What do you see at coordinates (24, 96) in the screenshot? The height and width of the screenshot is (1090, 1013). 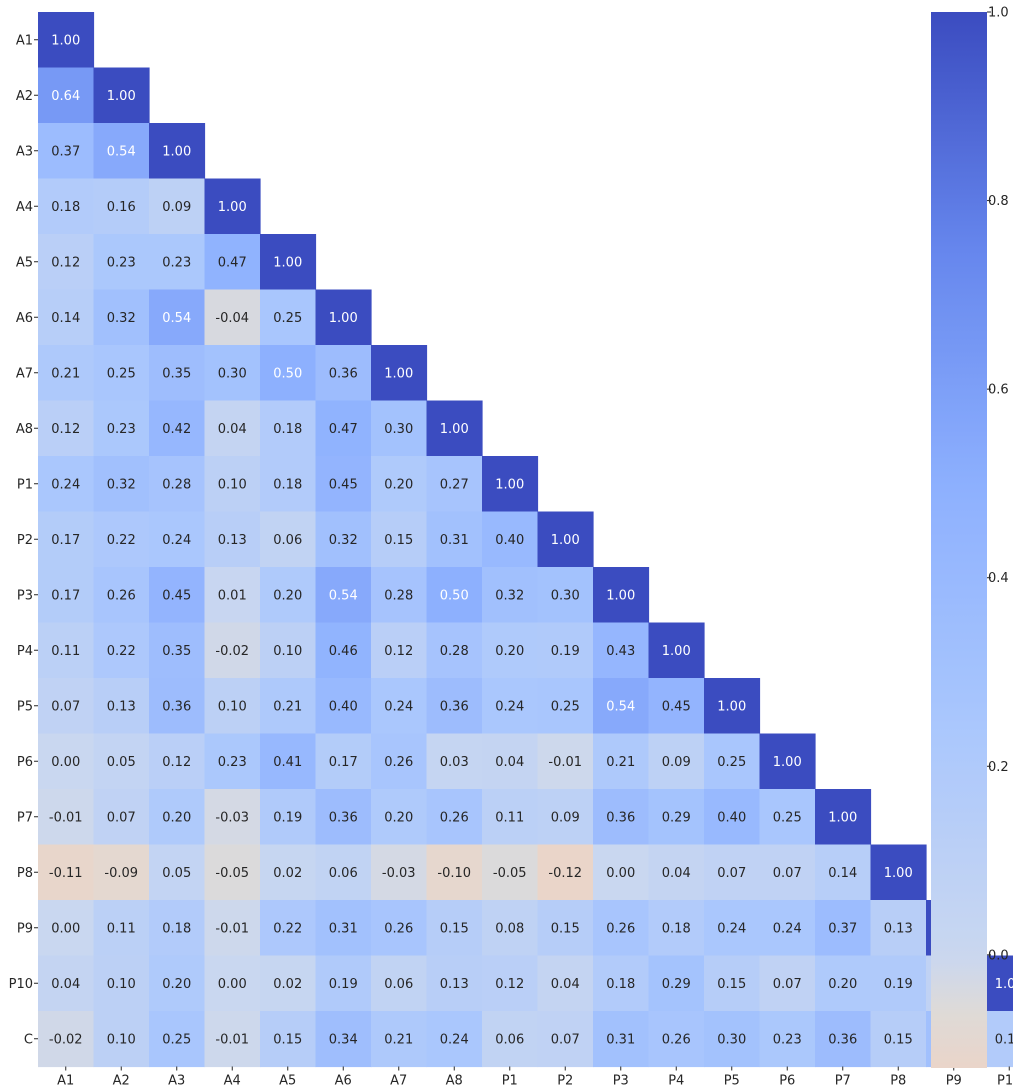 I see `y-tick-label: A2` at bounding box center [24, 96].